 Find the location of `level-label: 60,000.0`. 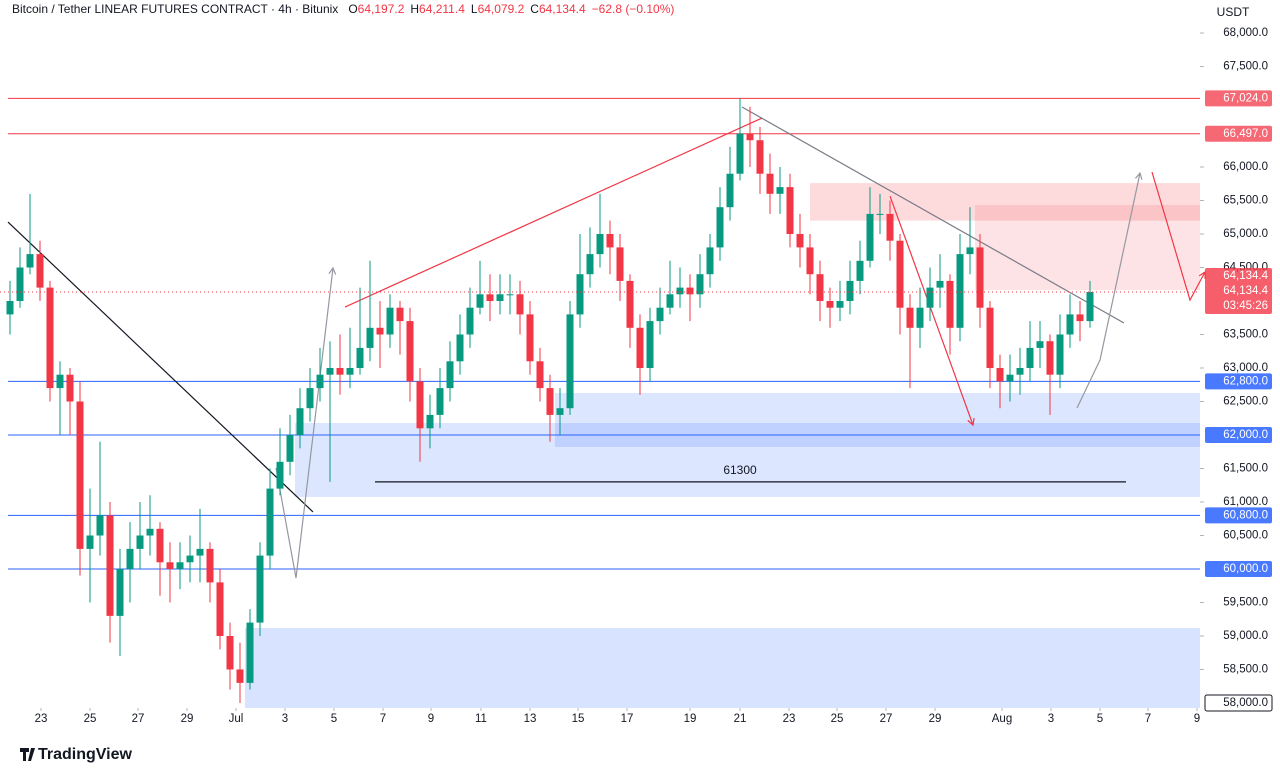

level-label: 60,000.0 is located at coordinates (1245, 569).